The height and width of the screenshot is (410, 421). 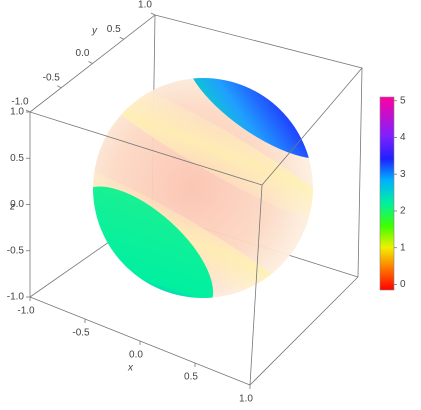 What do you see at coordinates (246, 399) in the screenshot?
I see `x-tick-label: 1.0` at bounding box center [246, 399].